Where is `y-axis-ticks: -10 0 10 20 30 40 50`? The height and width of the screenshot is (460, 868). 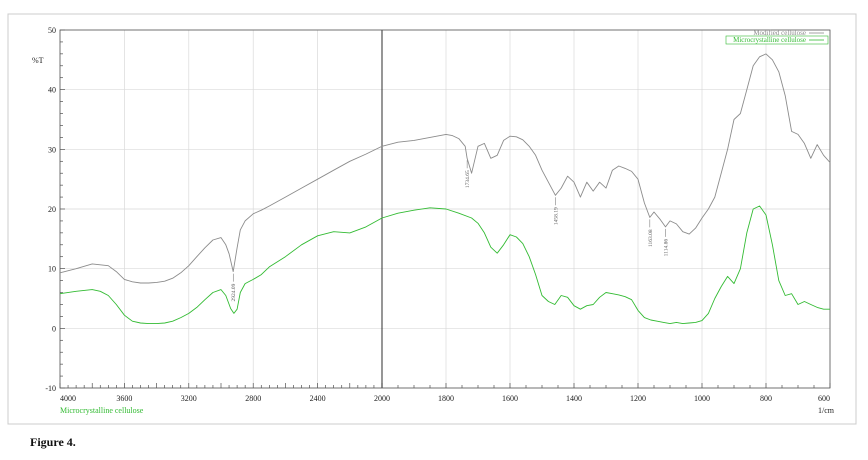
y-axis-ticks: -10 0 10 20 30 40 50 is located at coordinates (50, 209).